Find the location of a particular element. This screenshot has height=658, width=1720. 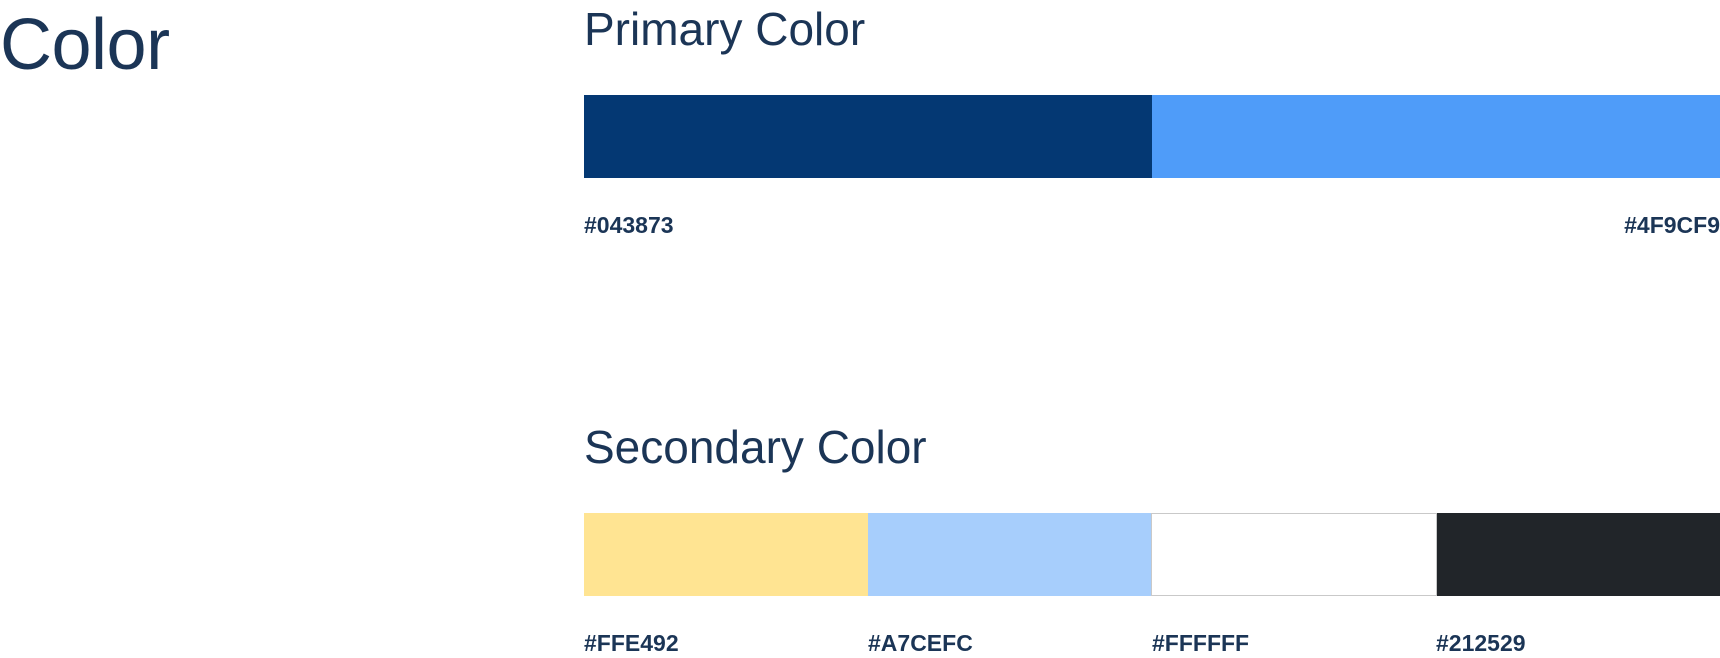

secondary-hex-label-dark: #212529 is located at coordinates (1481, 643).